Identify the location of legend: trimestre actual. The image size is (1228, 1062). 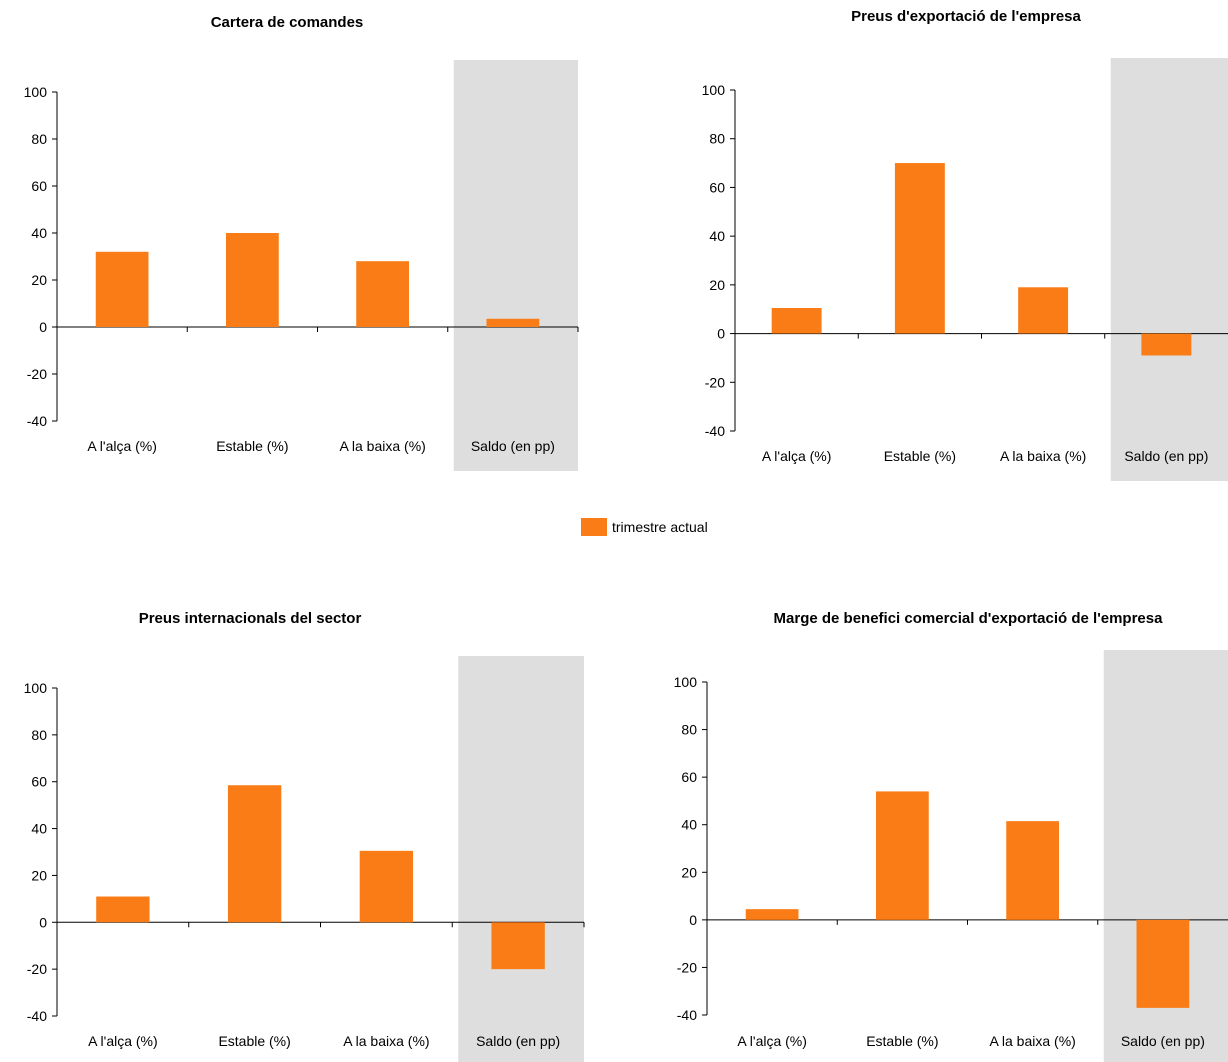
(644, 527).